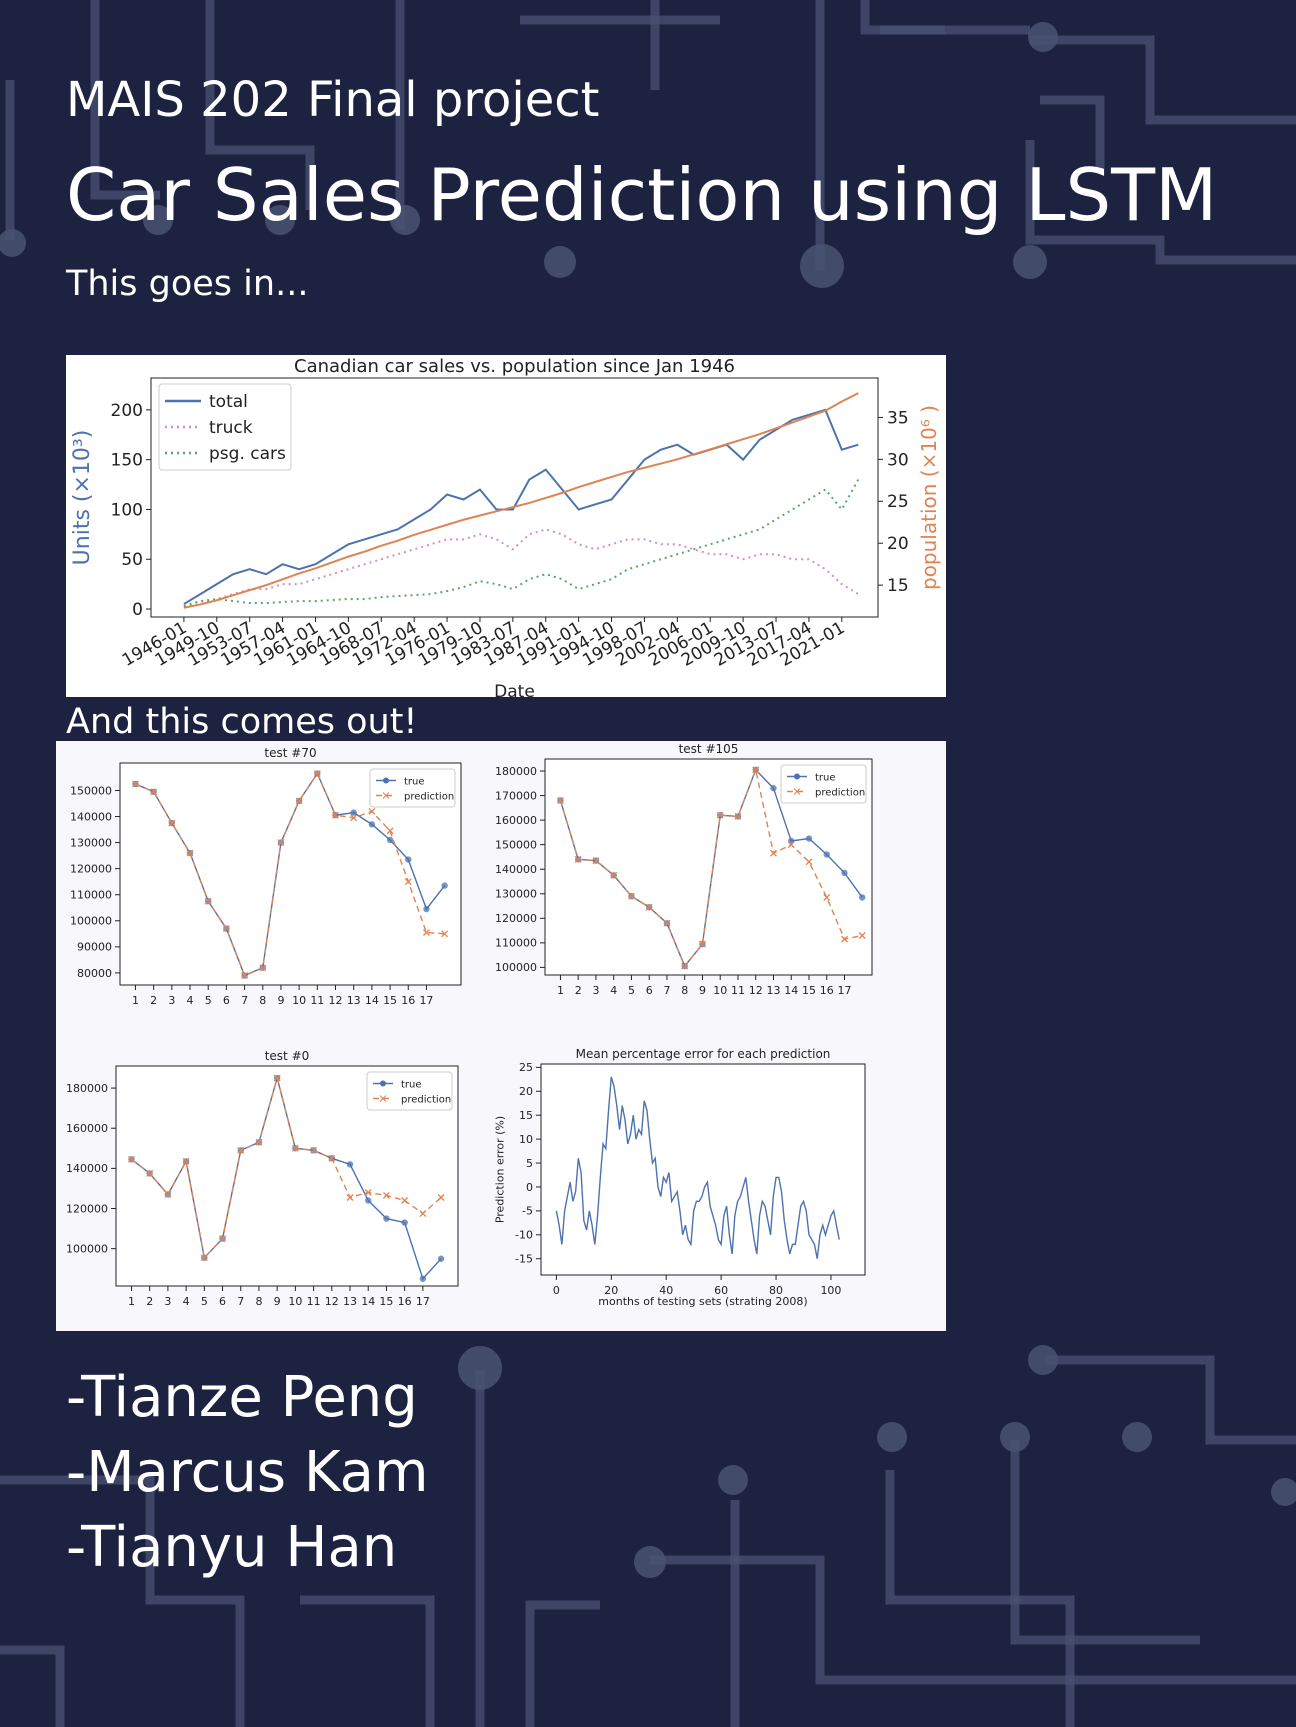 The image size is (1296, 1727). Describe the element at coordinates (247, 1472) in the screenshot. I see `author: -Marcus Kam` at that location.